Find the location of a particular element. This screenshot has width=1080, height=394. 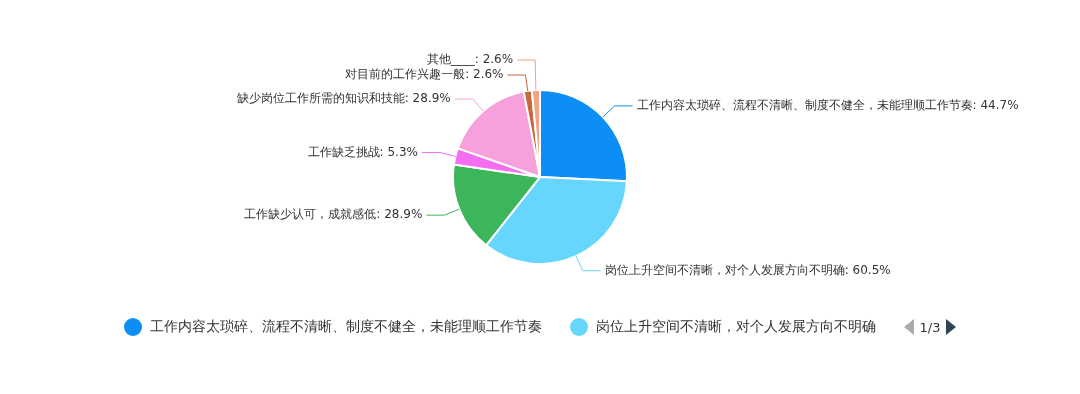

category-label: 岗位上升空间不清晰，对个人发展方向不明确: 60.5% is located at coordinates (747, 269).